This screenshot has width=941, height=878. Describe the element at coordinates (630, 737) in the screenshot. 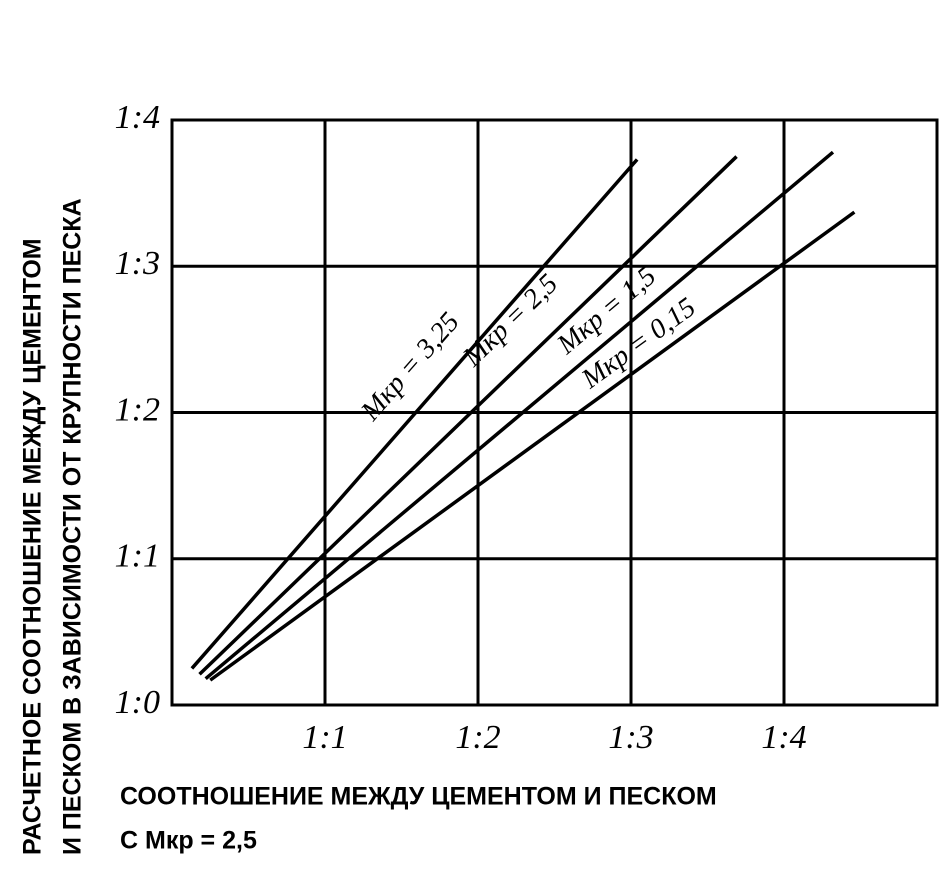

I see `x-tick-label: 1:3` at that location.